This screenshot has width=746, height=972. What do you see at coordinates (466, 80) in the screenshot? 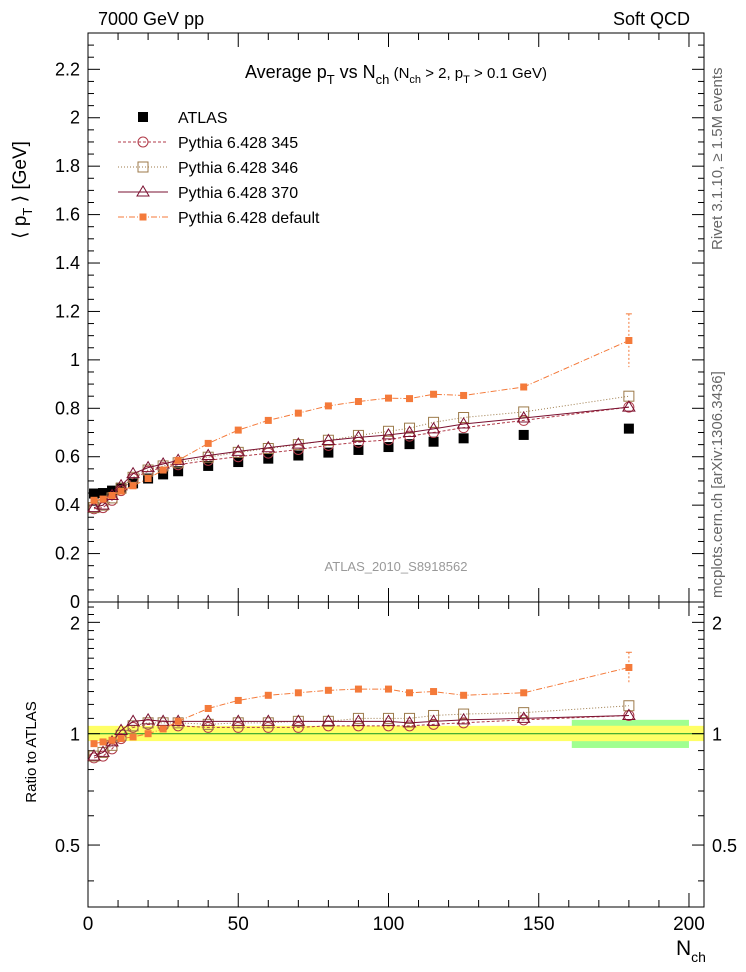
I see `title-cond-sub2: T` at bounding box center [466, 80].